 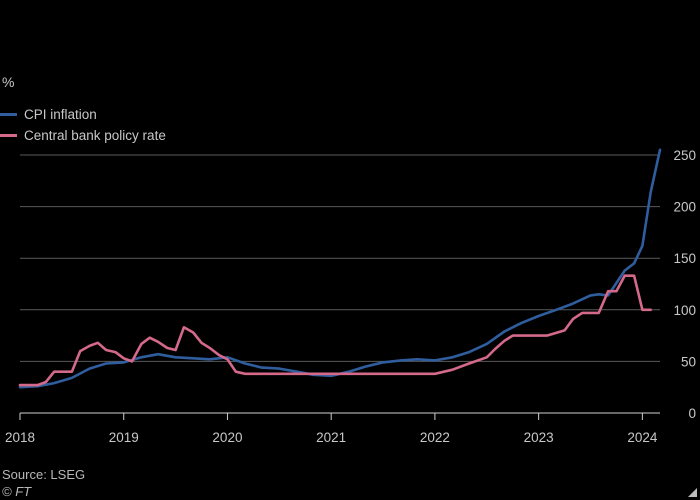 What do you see at coordinates (539, 437) in the screenshot?
I see `x-tick-label: 2023` at bounding box center [539, 437].